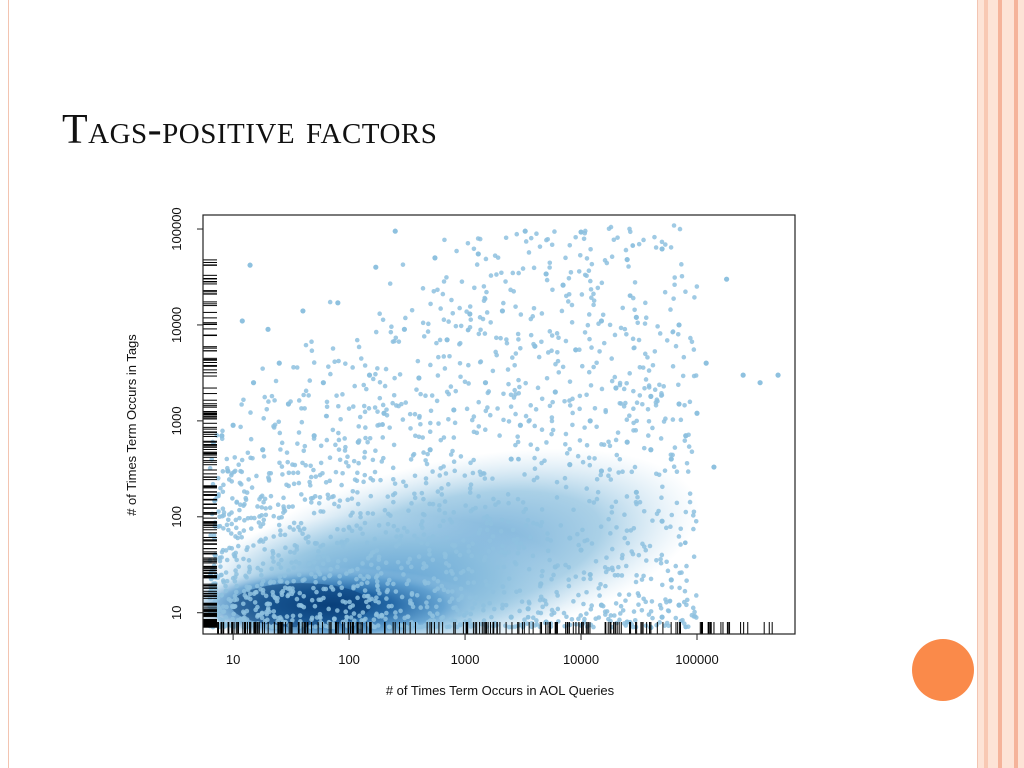 The width and height of the screenshot is (1024, 768). Describe the element at coordinates (500, 690) in the screenshot. I see `x-axis-label: # of Times Term Occurs in AOL Queries` at that location.